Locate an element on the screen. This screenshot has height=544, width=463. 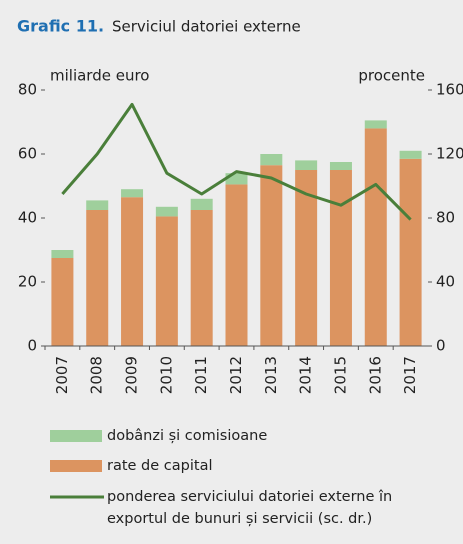
y2-tick-label: 40 is located at coordinates (445, 282).